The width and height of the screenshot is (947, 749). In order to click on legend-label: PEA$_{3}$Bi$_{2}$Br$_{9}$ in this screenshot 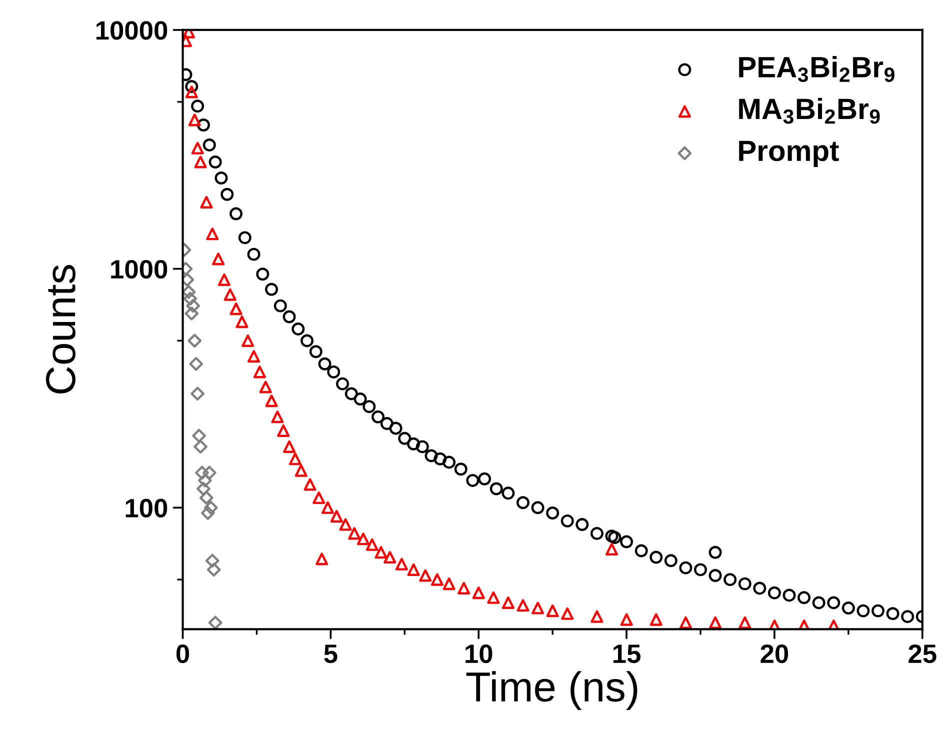, I will do `click(816, 69)`.